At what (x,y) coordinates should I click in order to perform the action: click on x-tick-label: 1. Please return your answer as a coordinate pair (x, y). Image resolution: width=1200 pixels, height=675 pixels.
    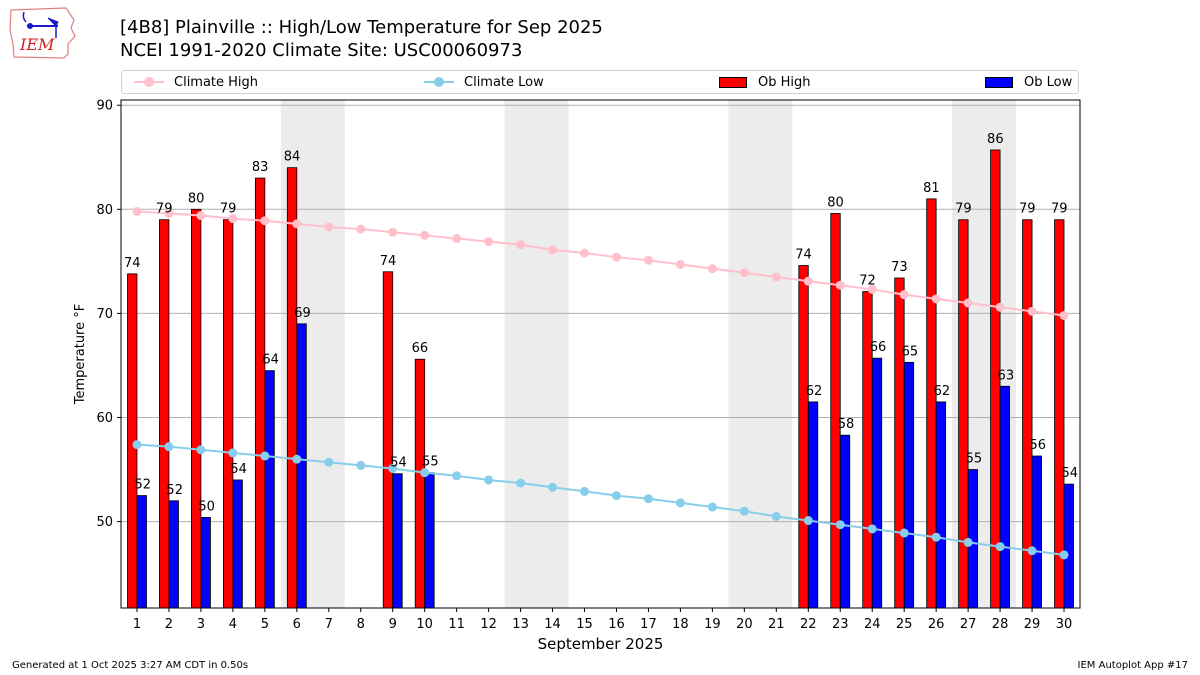
    Looking at the image, I should click on (137, 624).